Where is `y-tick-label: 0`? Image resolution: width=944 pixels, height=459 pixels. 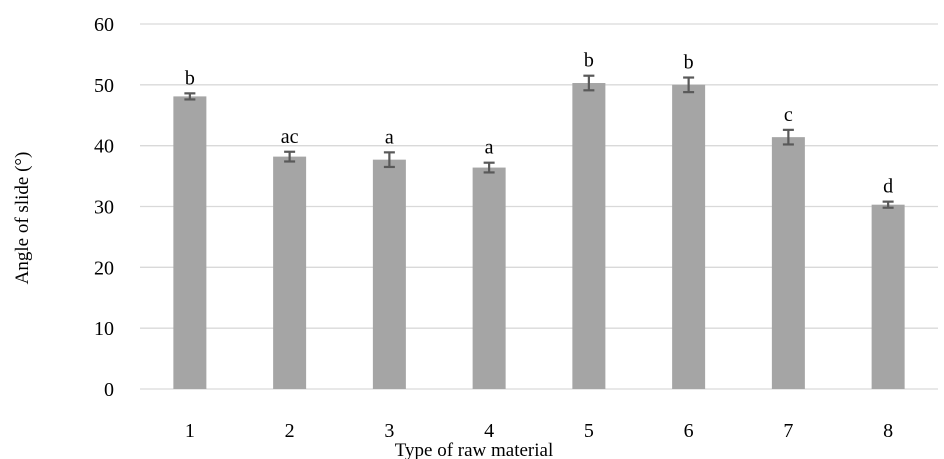 y-tick-label: 0 is located at coordinates (109, 390).